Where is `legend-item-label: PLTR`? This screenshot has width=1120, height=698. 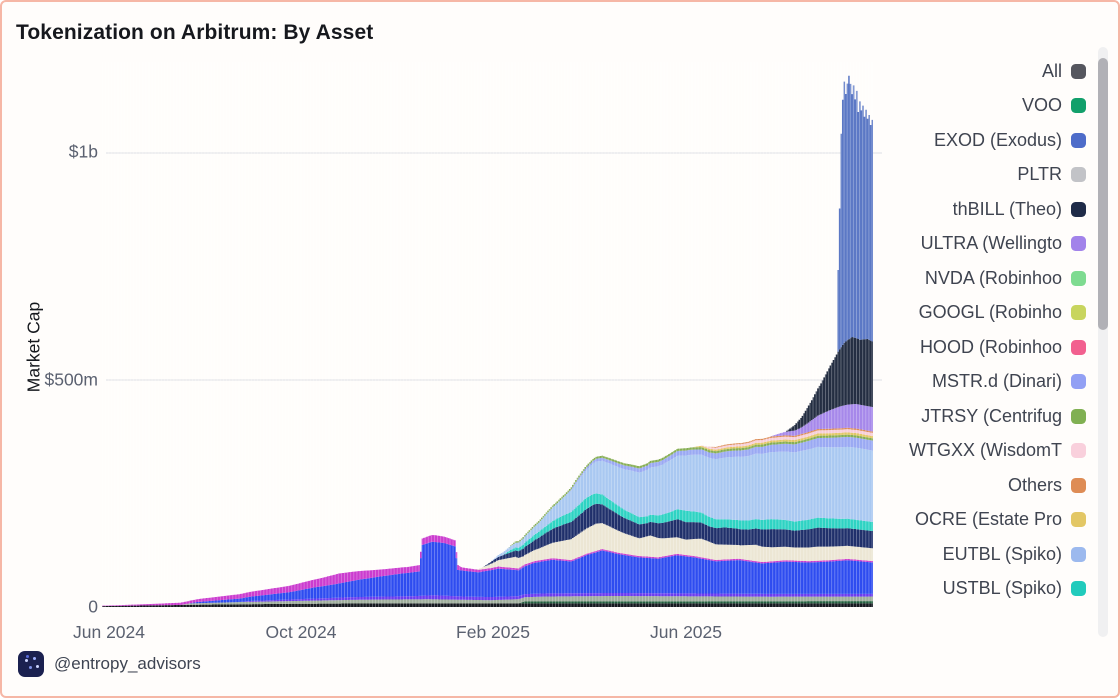
legend-item-label: PLTR is located at coordinates (1039, 174).